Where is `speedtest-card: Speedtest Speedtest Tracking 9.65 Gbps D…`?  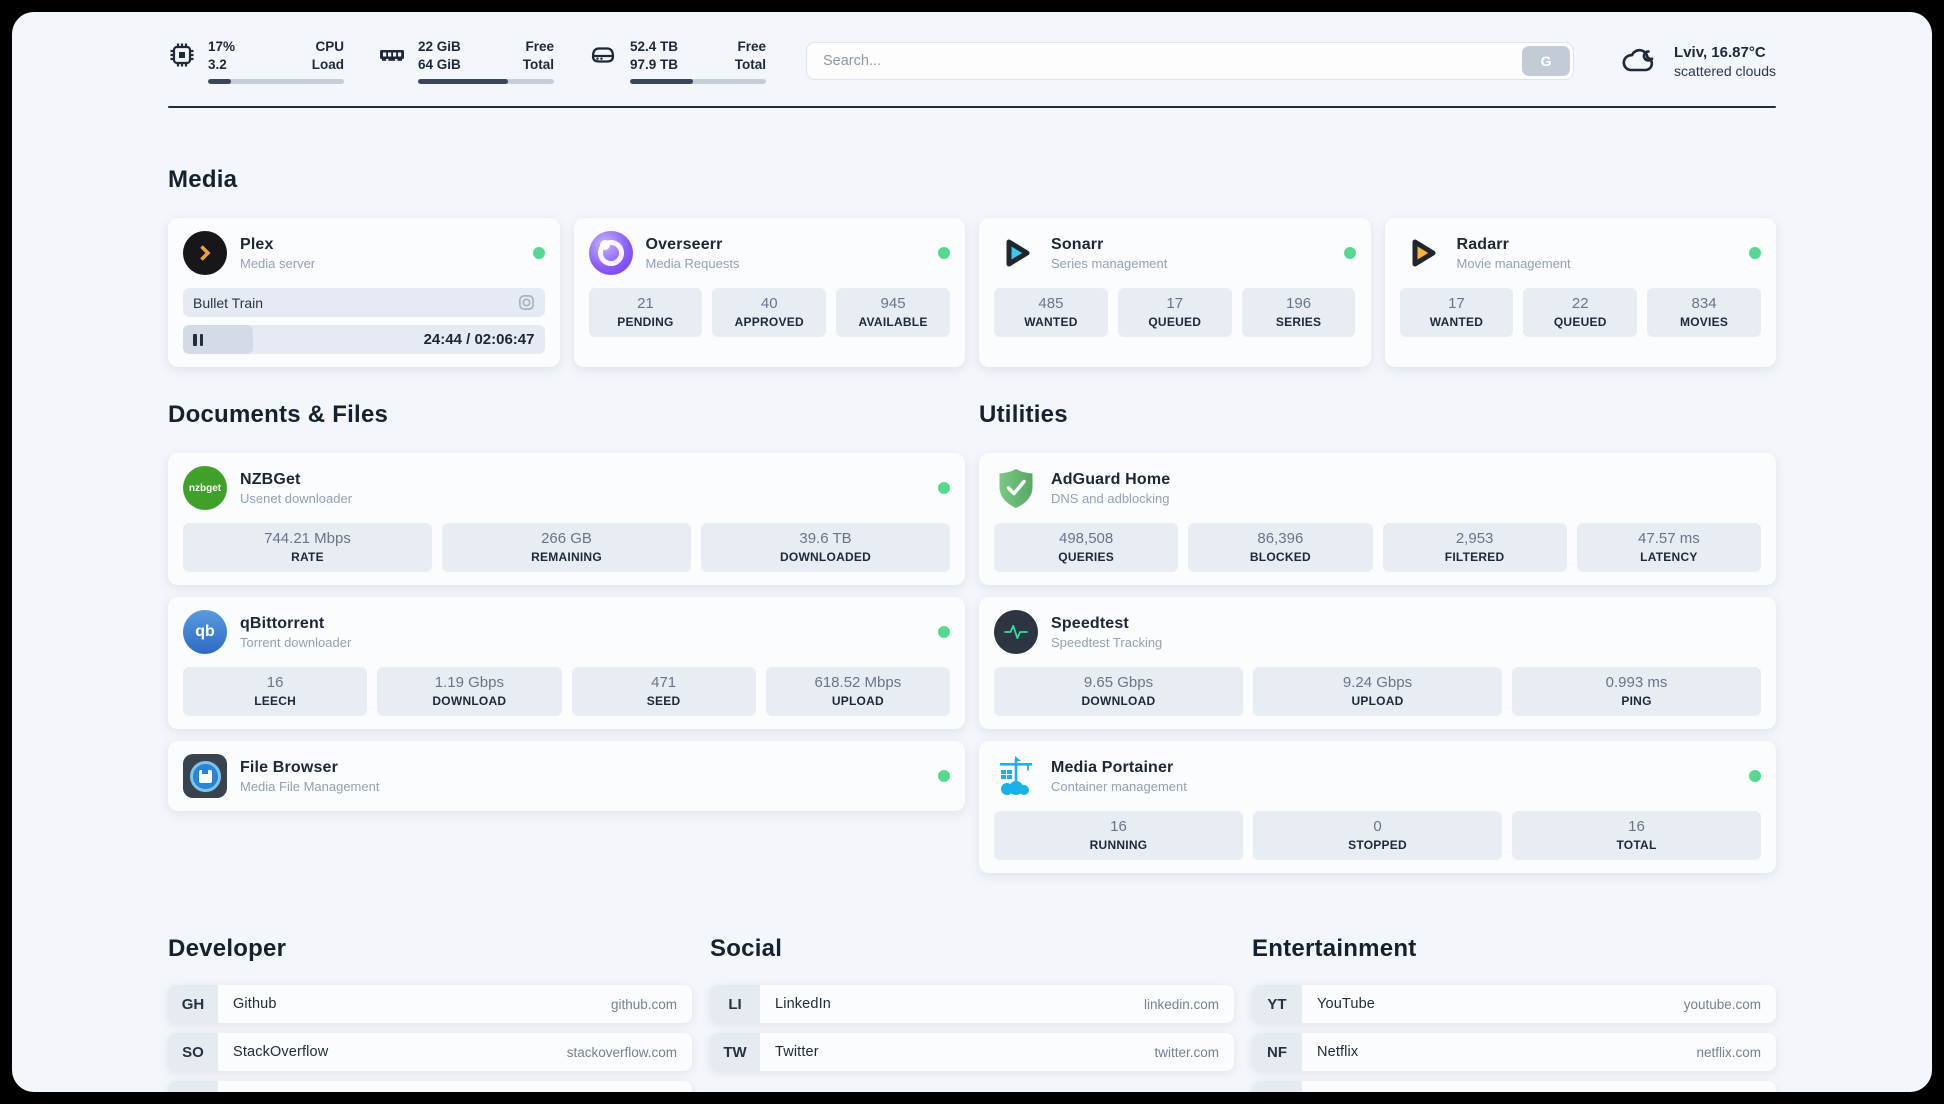 speedtest-card: Speedtest Speedtest Tracking 9.65 Gbps D… is located at coordinates (1377, 663).